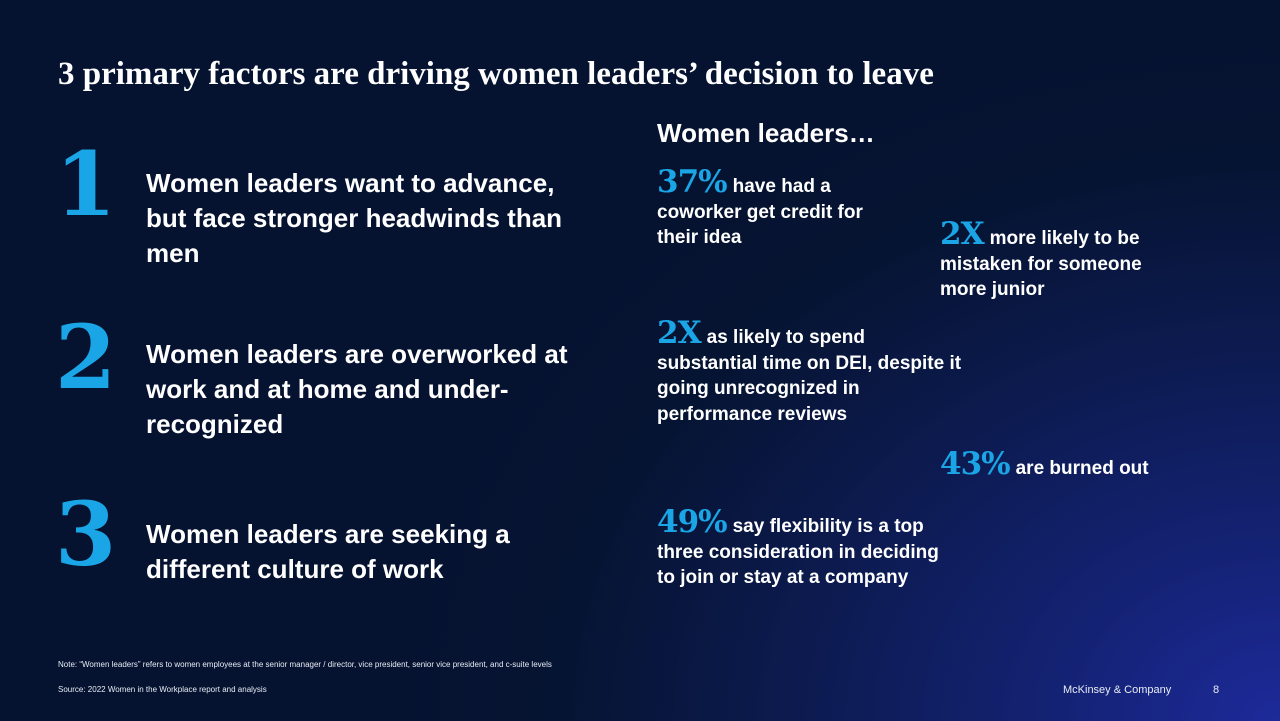  What do you see at coordinates (1216, 690) in the screenshot?
I see `page-number: 8` at bounding box center [1216, 690].